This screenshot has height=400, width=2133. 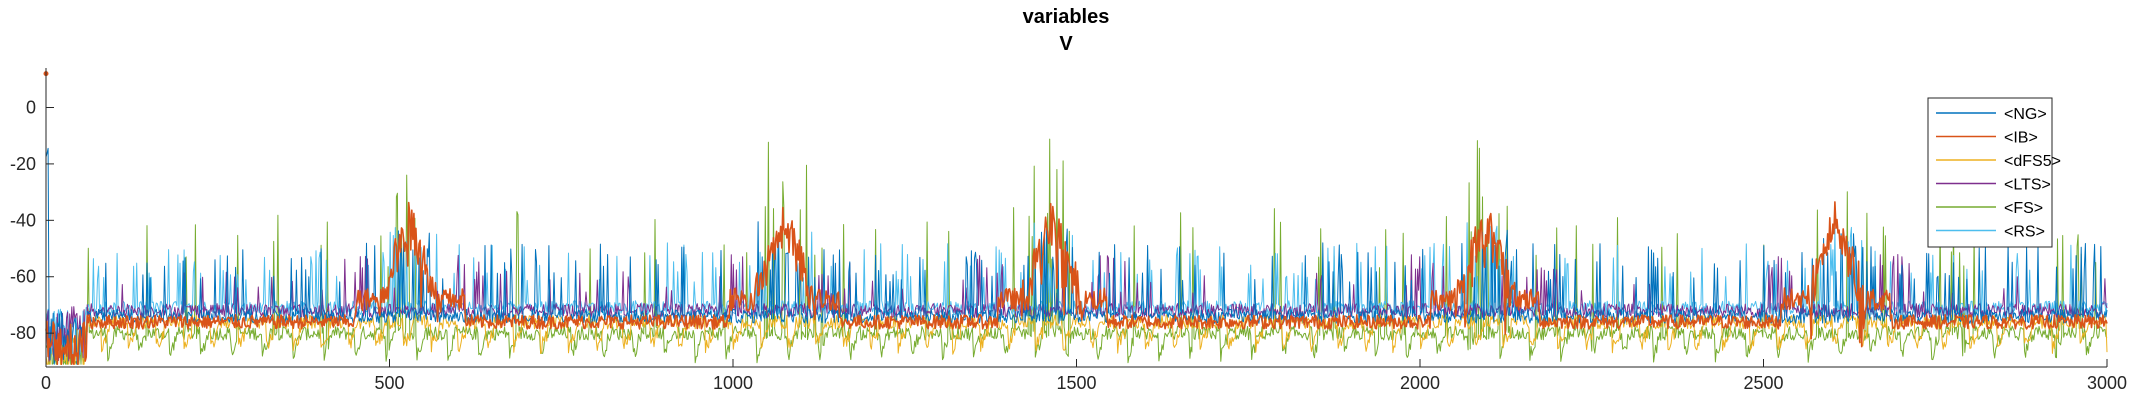 I want to click on legend-label: <LTS>, so click(x=2027, y=185).